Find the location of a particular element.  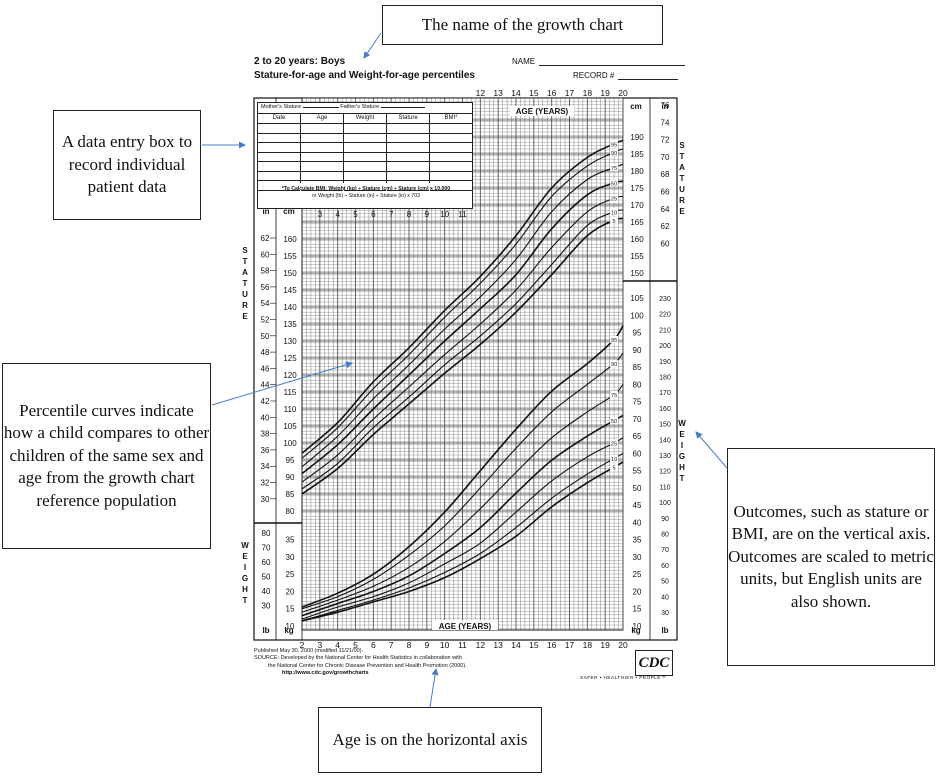

cdc-tagline: SAFER • HEALTHIER • PEOPLE™ is located at coordinates (623, 678).